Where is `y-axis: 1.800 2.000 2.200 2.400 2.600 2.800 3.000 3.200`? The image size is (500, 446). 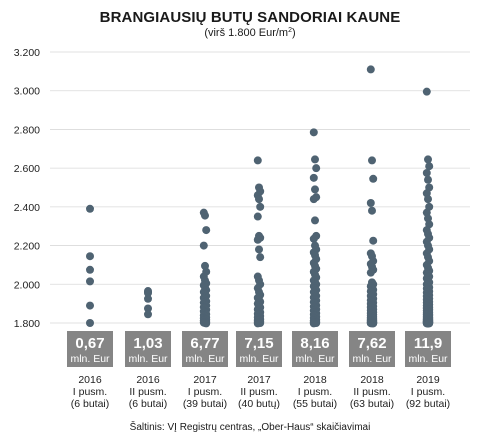 y-axis: 1.800 2.000 2.200 2.400 2.600 2.800 3.000 3.200 is located at coordinates (27, 188).